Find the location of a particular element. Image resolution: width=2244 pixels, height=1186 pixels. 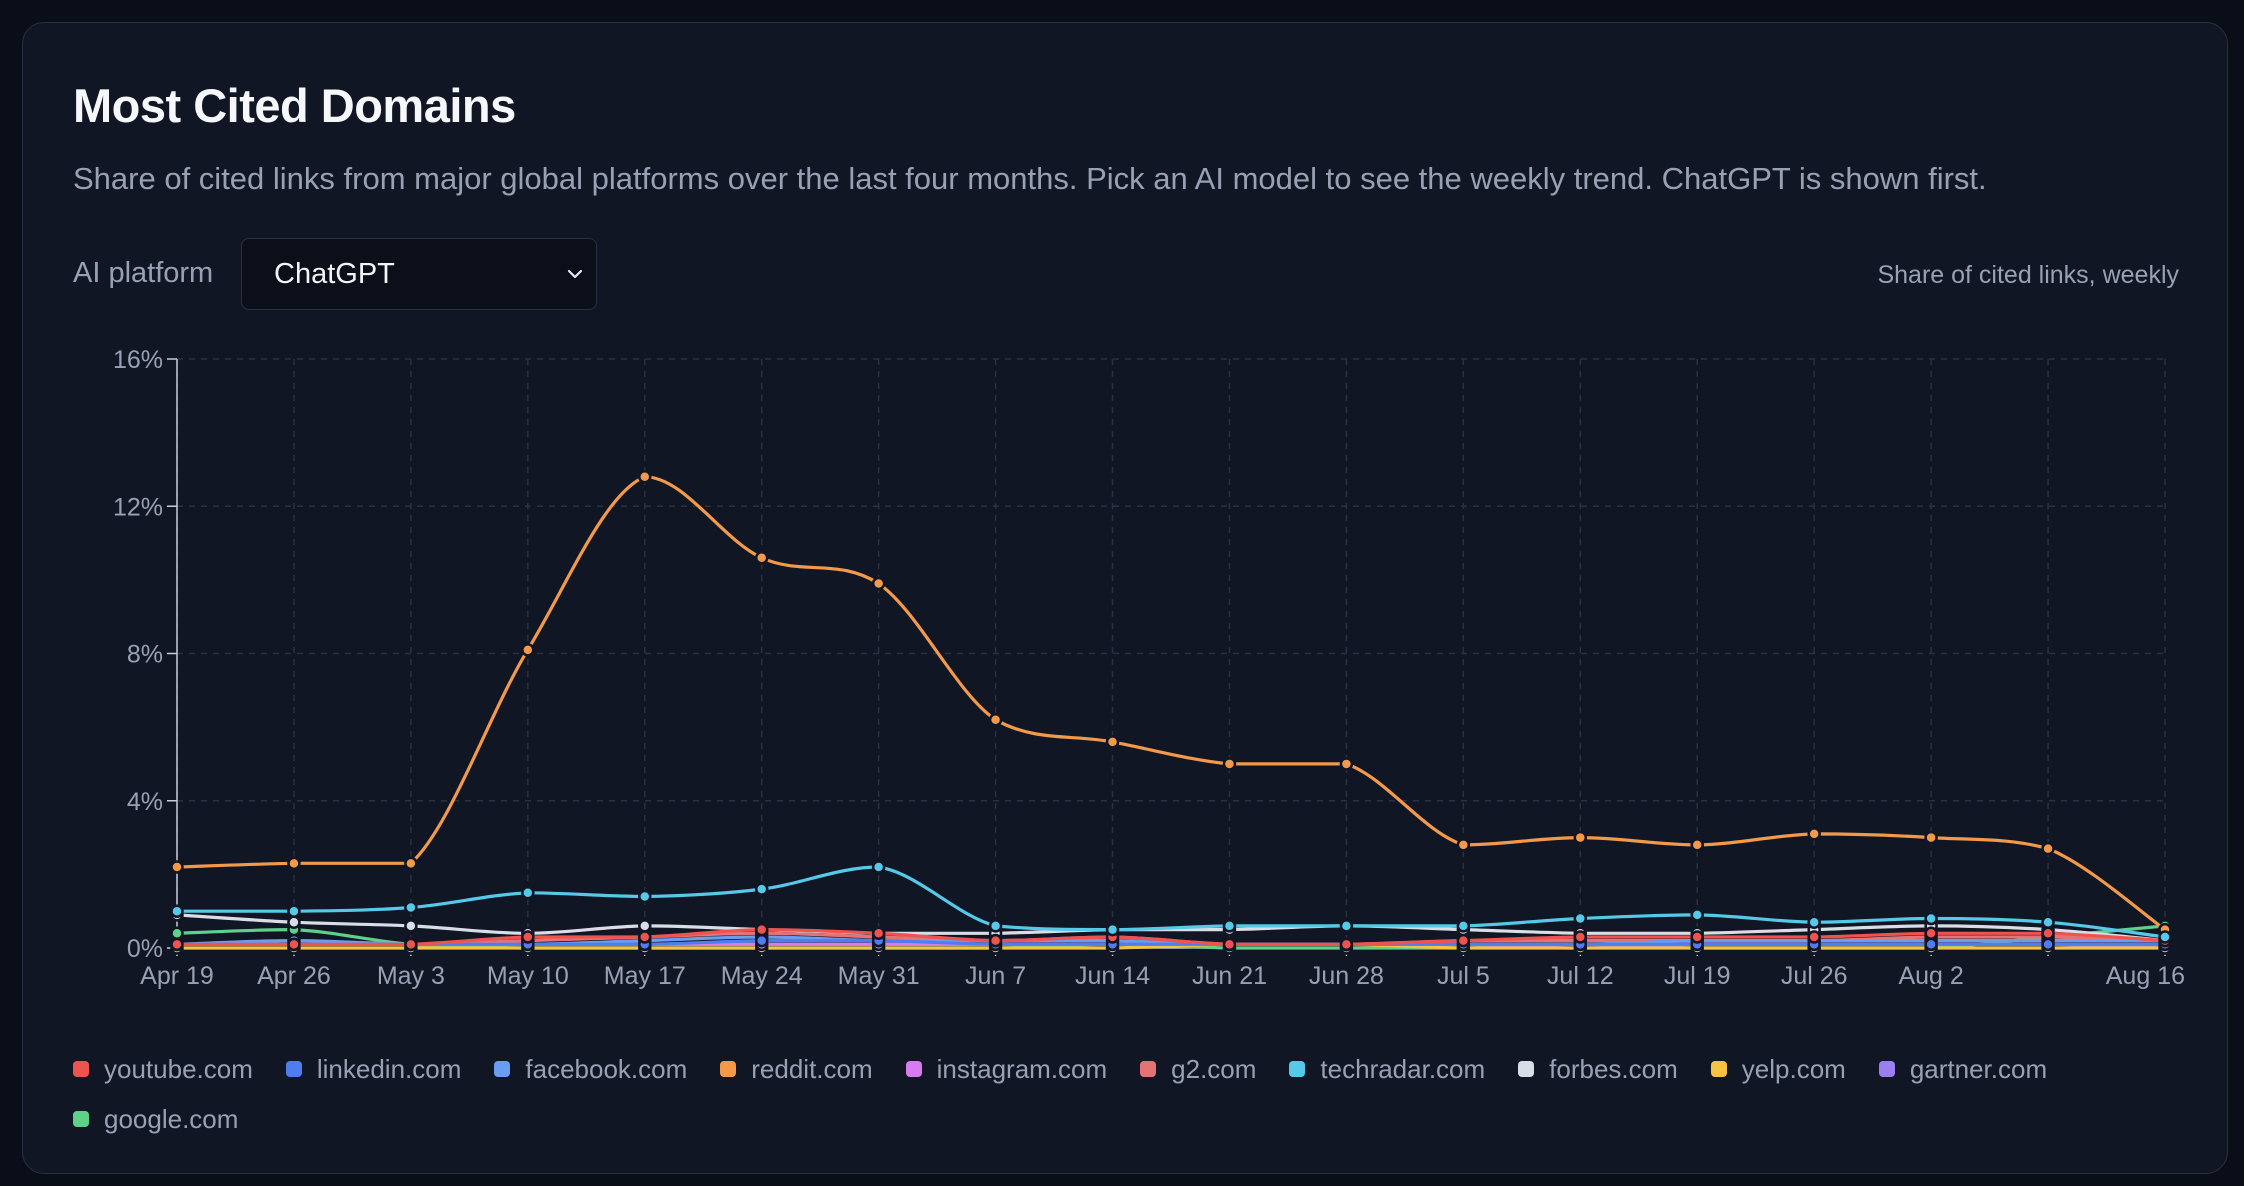

y-tick-label: 8% is located at coordinates (145, 655).